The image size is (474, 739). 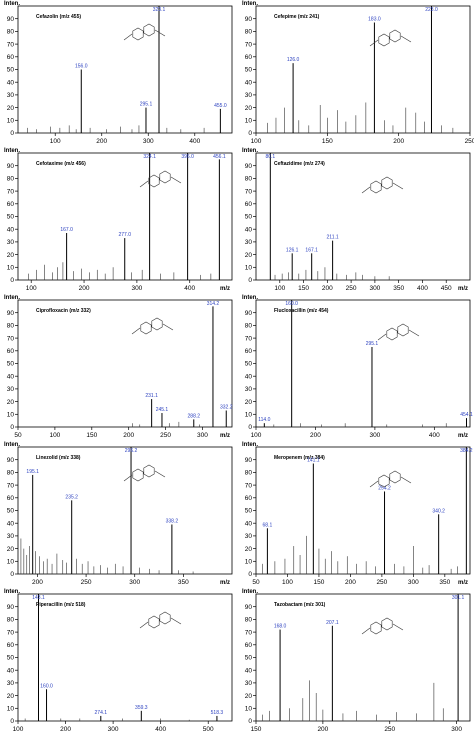 I want to click on x-tick-label: 150, so click(x=256, y=729).